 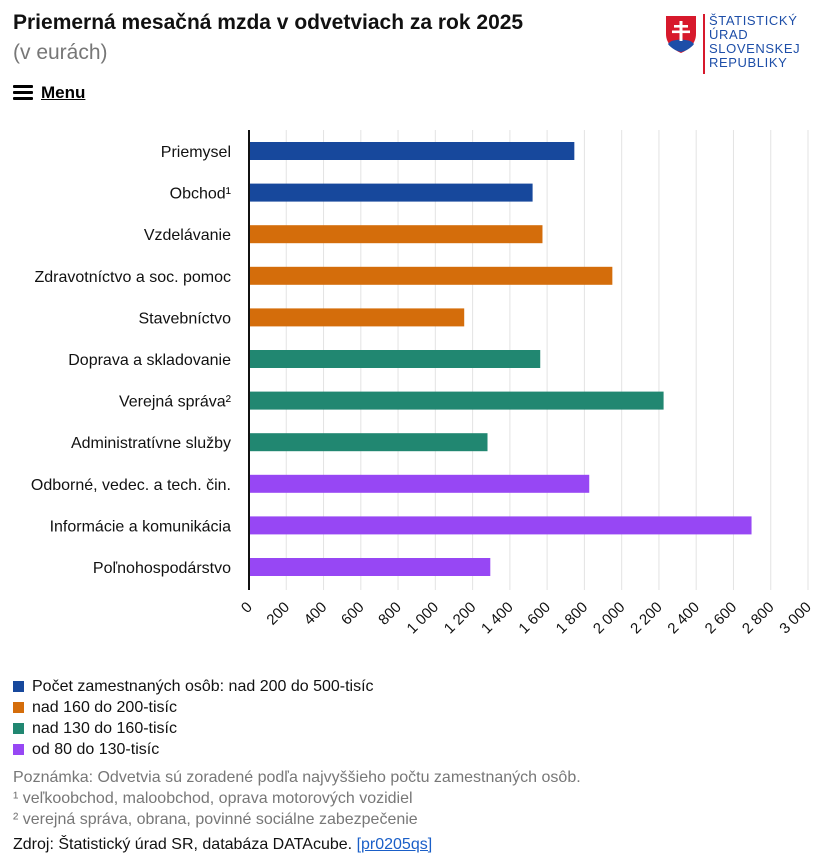 I want to click on x-tick-label: 0, so click(x=247, y=608).